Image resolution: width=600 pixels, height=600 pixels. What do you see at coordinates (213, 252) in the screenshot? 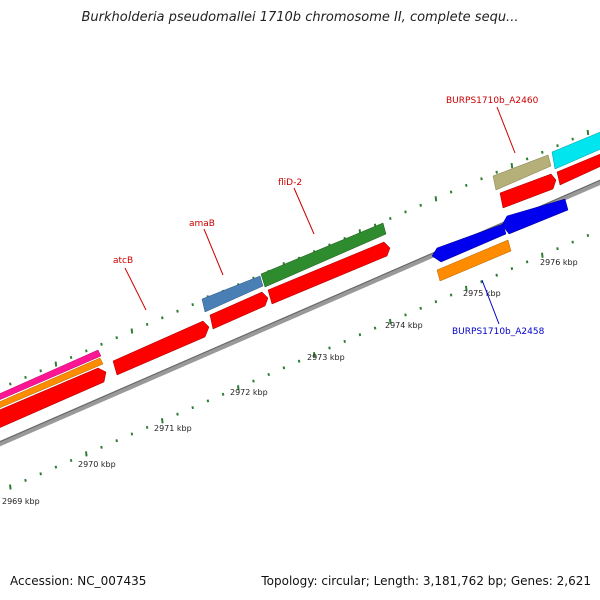
I see `leader-amaB` at bounding box center [213, 252].